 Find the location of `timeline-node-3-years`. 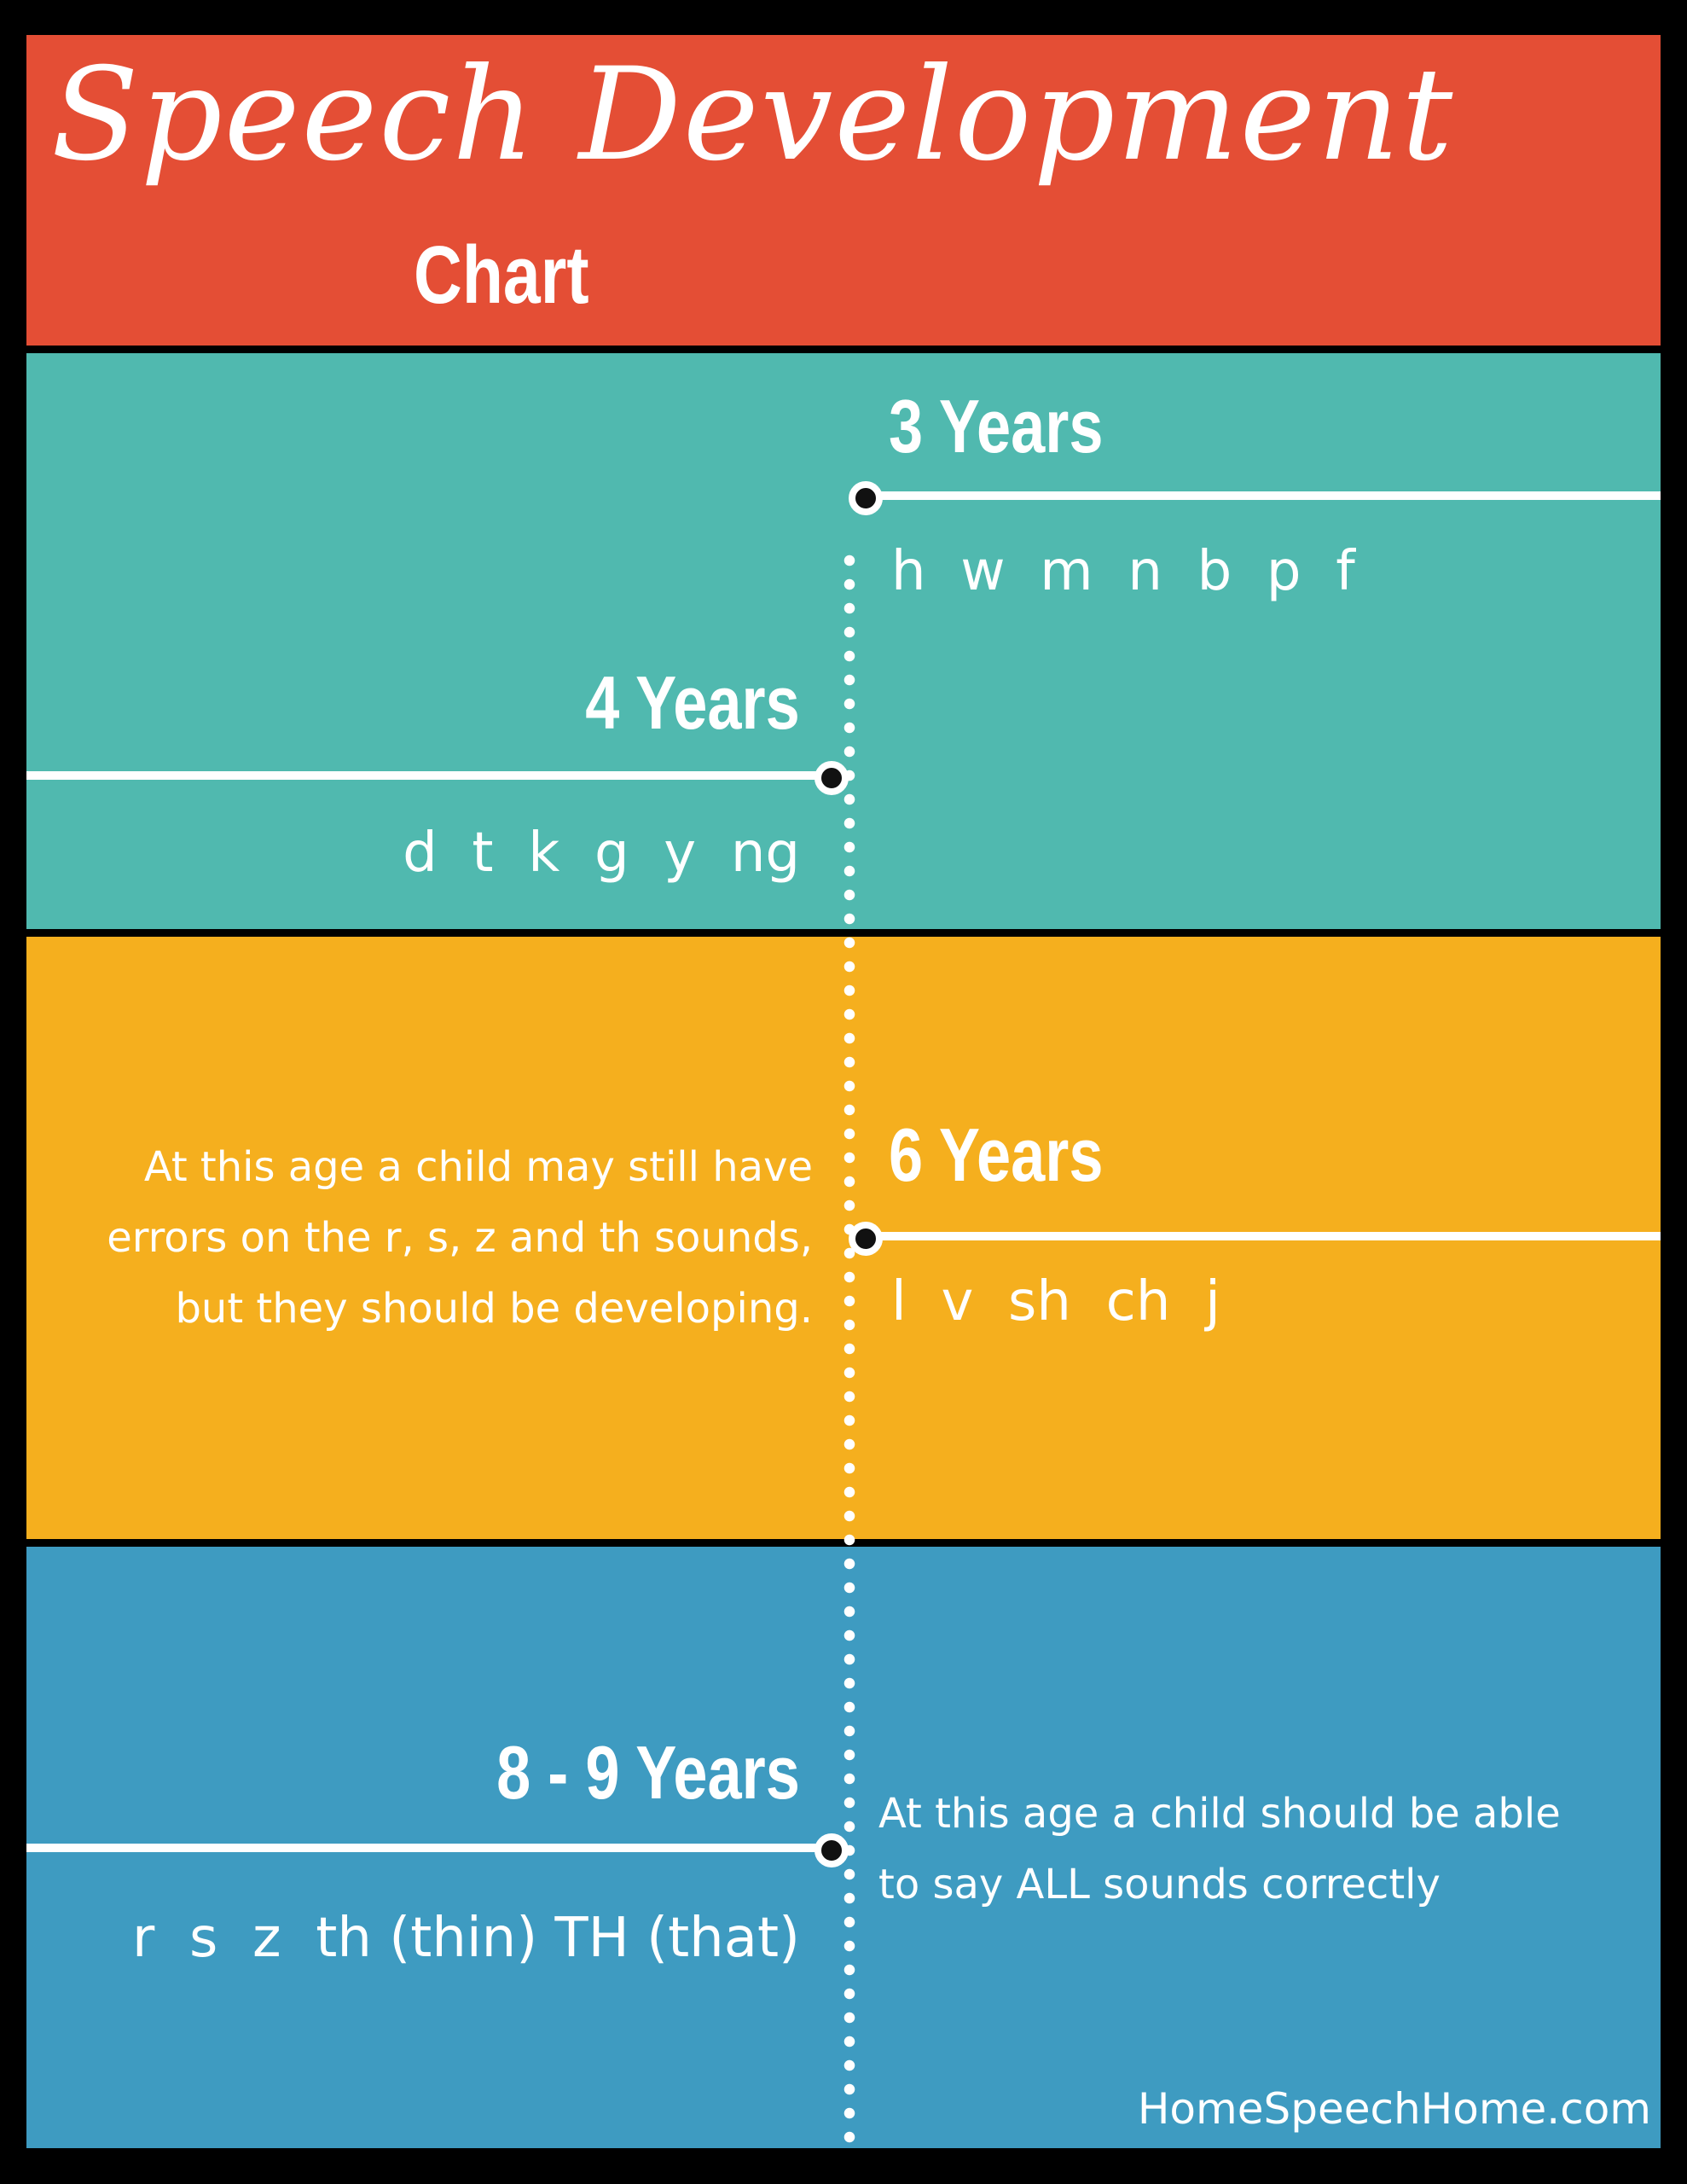

timeline-node-3-years is located at coordinates (866, 498).